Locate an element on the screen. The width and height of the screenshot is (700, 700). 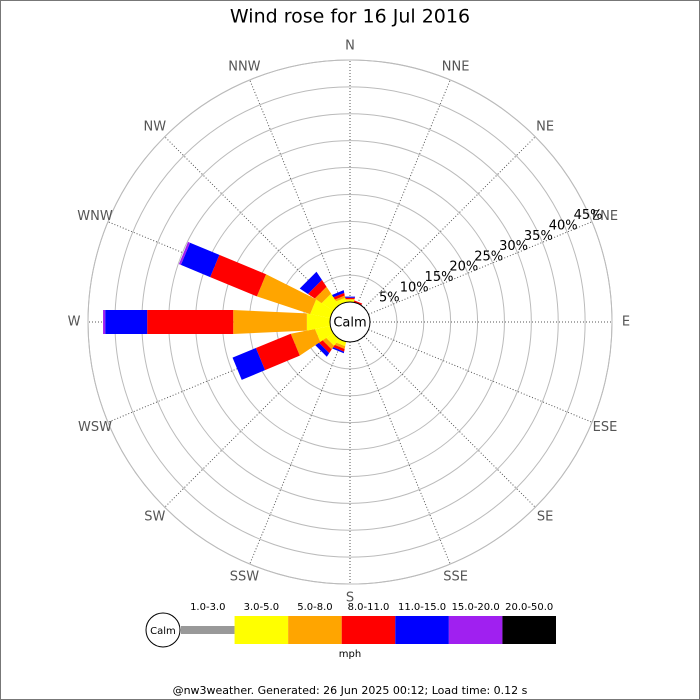
direction-label: NNE is located at coordinates (456, 67).